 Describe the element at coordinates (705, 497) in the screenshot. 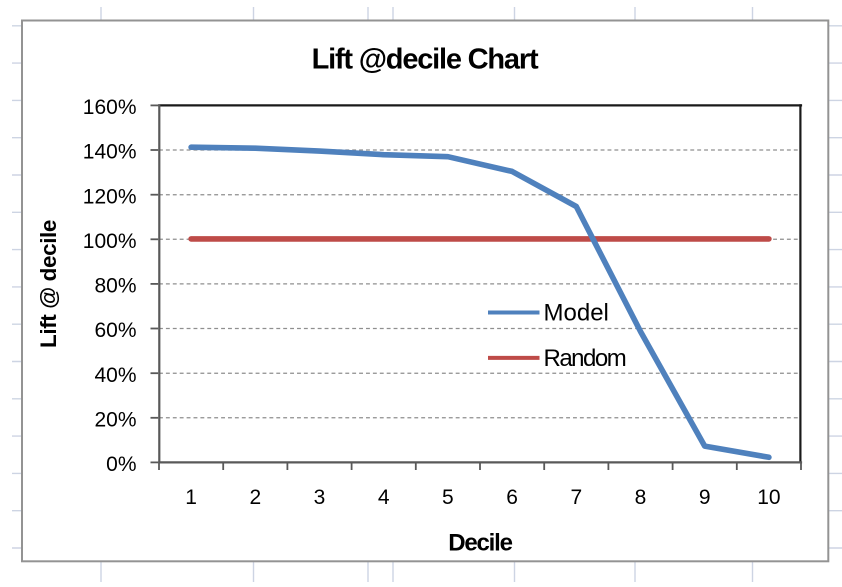

I see `svg-text: 9` at that location.